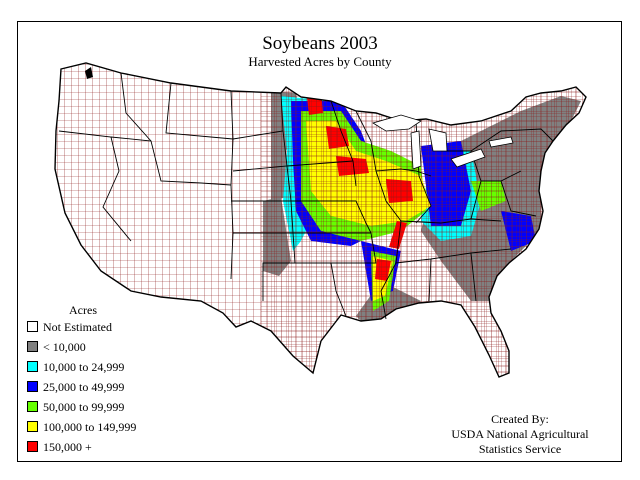 The height and width of the screenshot is (480, 640). I want to click on credit-line-2: USDA National Agricultural, so click(520, 434).